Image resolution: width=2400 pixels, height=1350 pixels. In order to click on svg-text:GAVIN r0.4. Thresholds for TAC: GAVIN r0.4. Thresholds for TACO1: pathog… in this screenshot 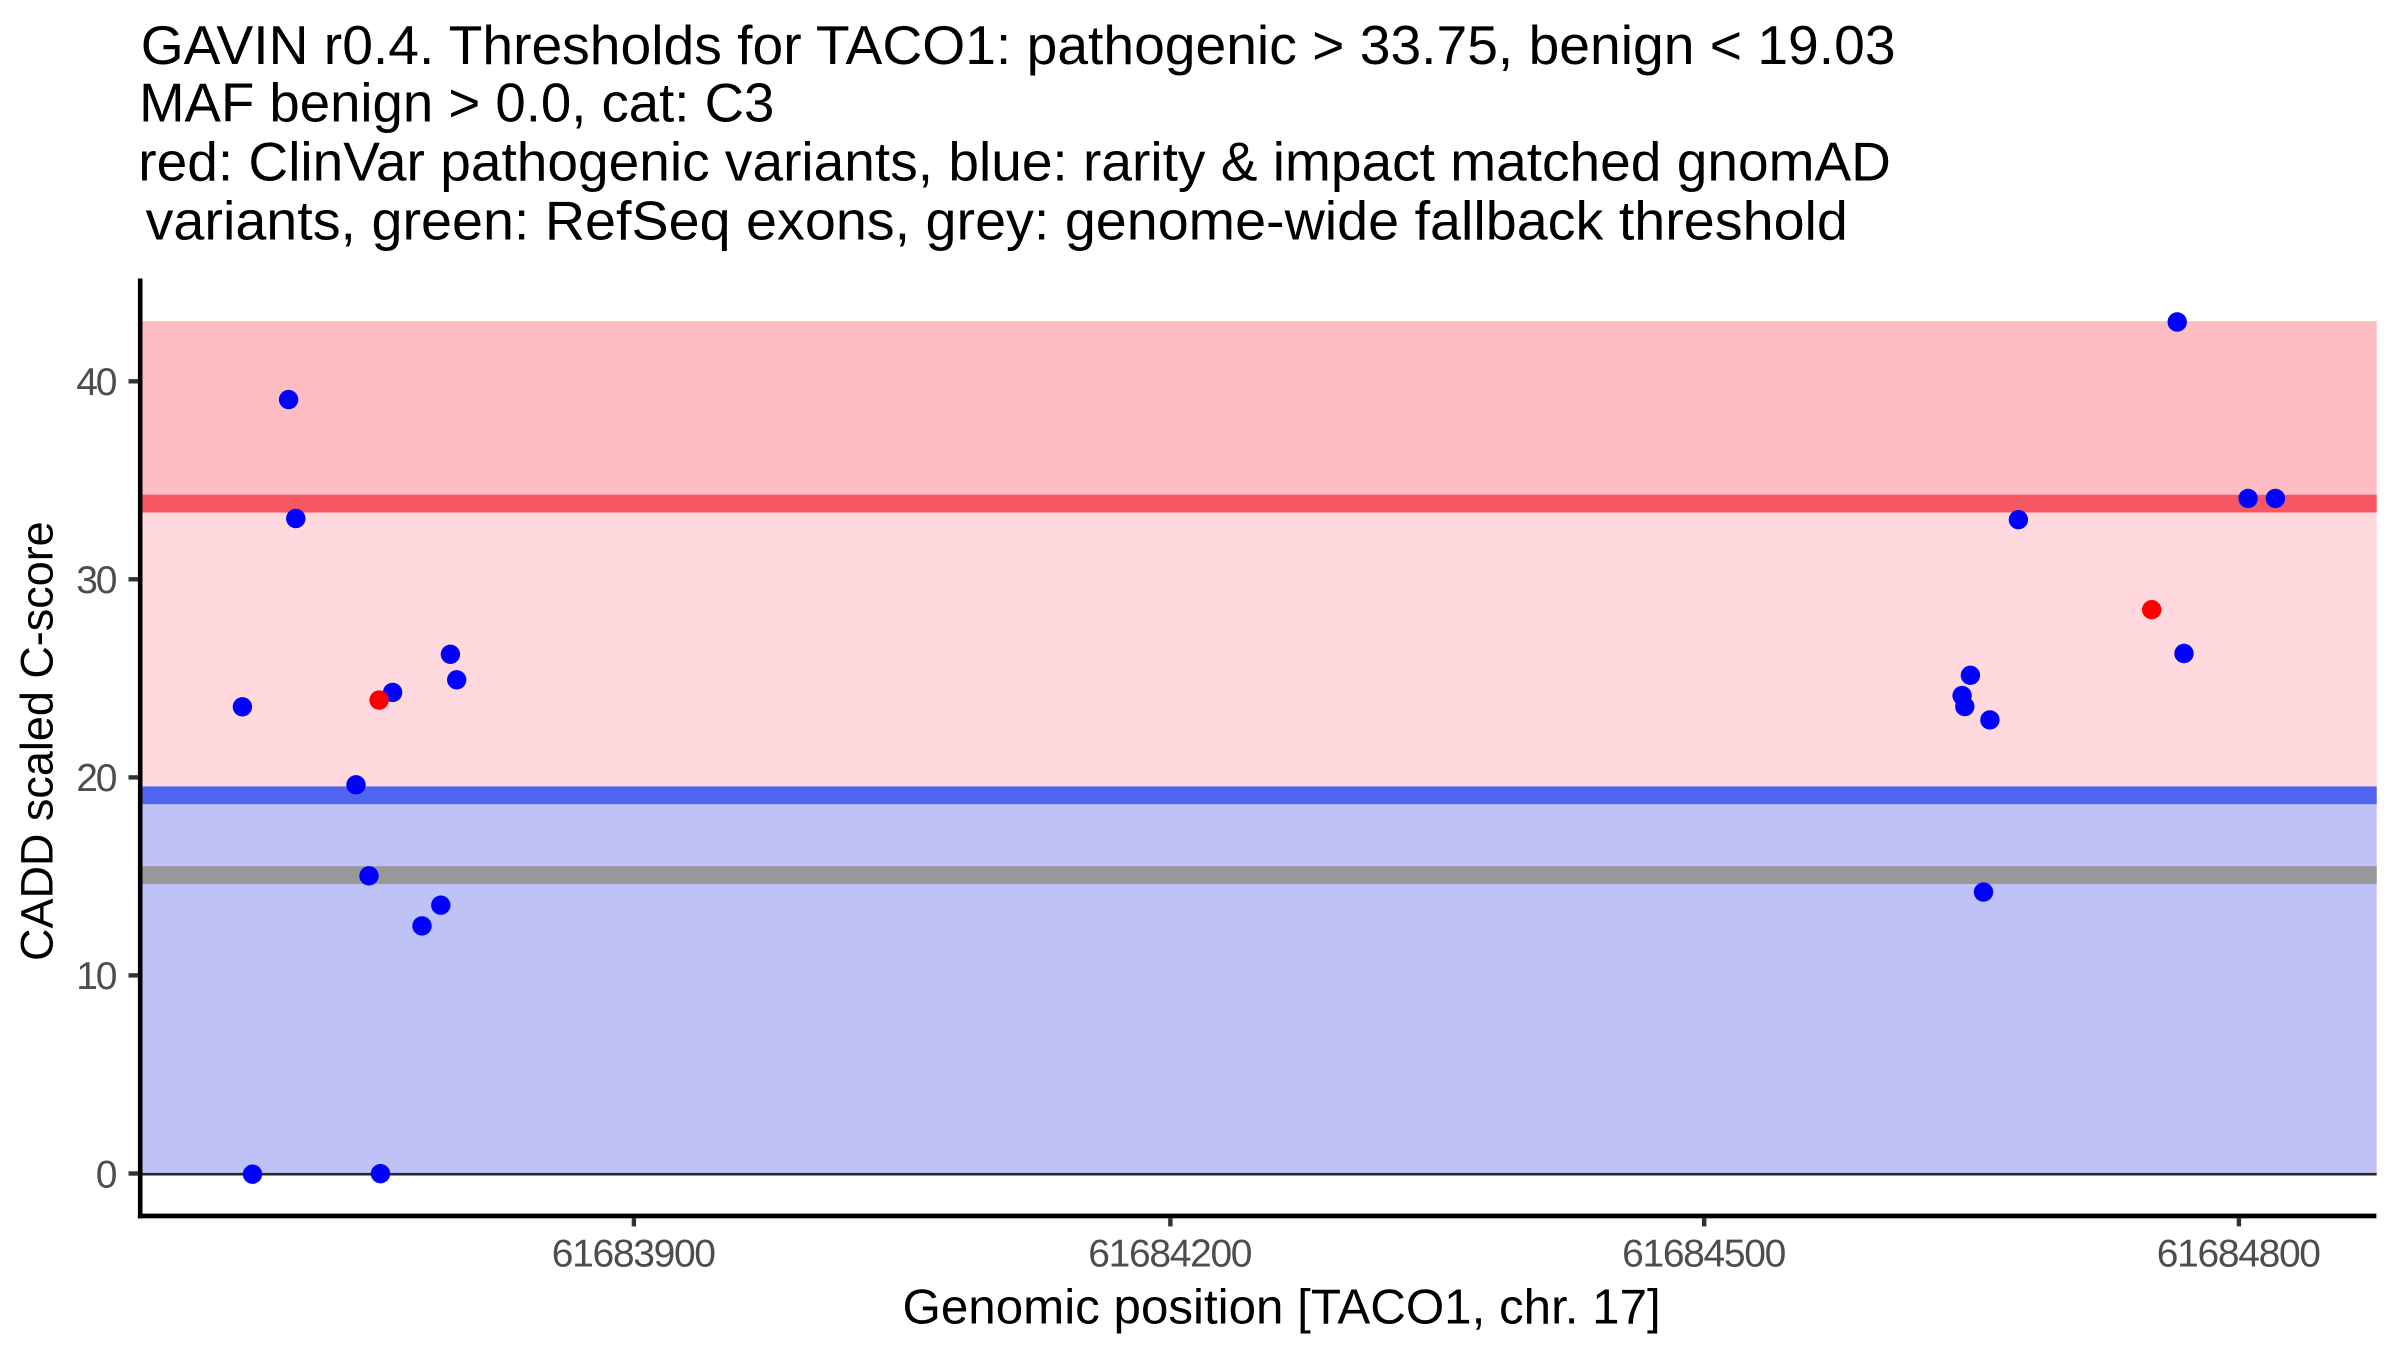, I will do `click(1018, 45)`.